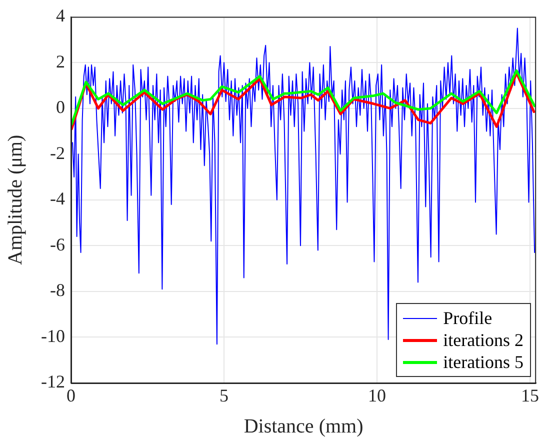 The image size is (542, 443). I want to click on y-tick-label: -6, so click(57, 244).